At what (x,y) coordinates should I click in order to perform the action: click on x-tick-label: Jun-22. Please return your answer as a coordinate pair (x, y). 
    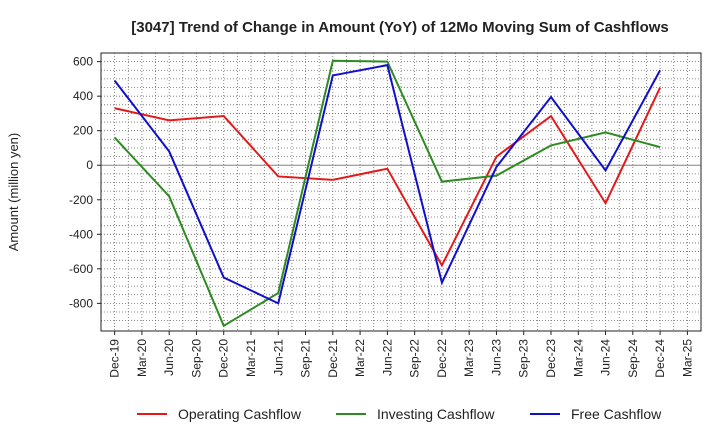
    Looking at the image, I should click on (387, 357).